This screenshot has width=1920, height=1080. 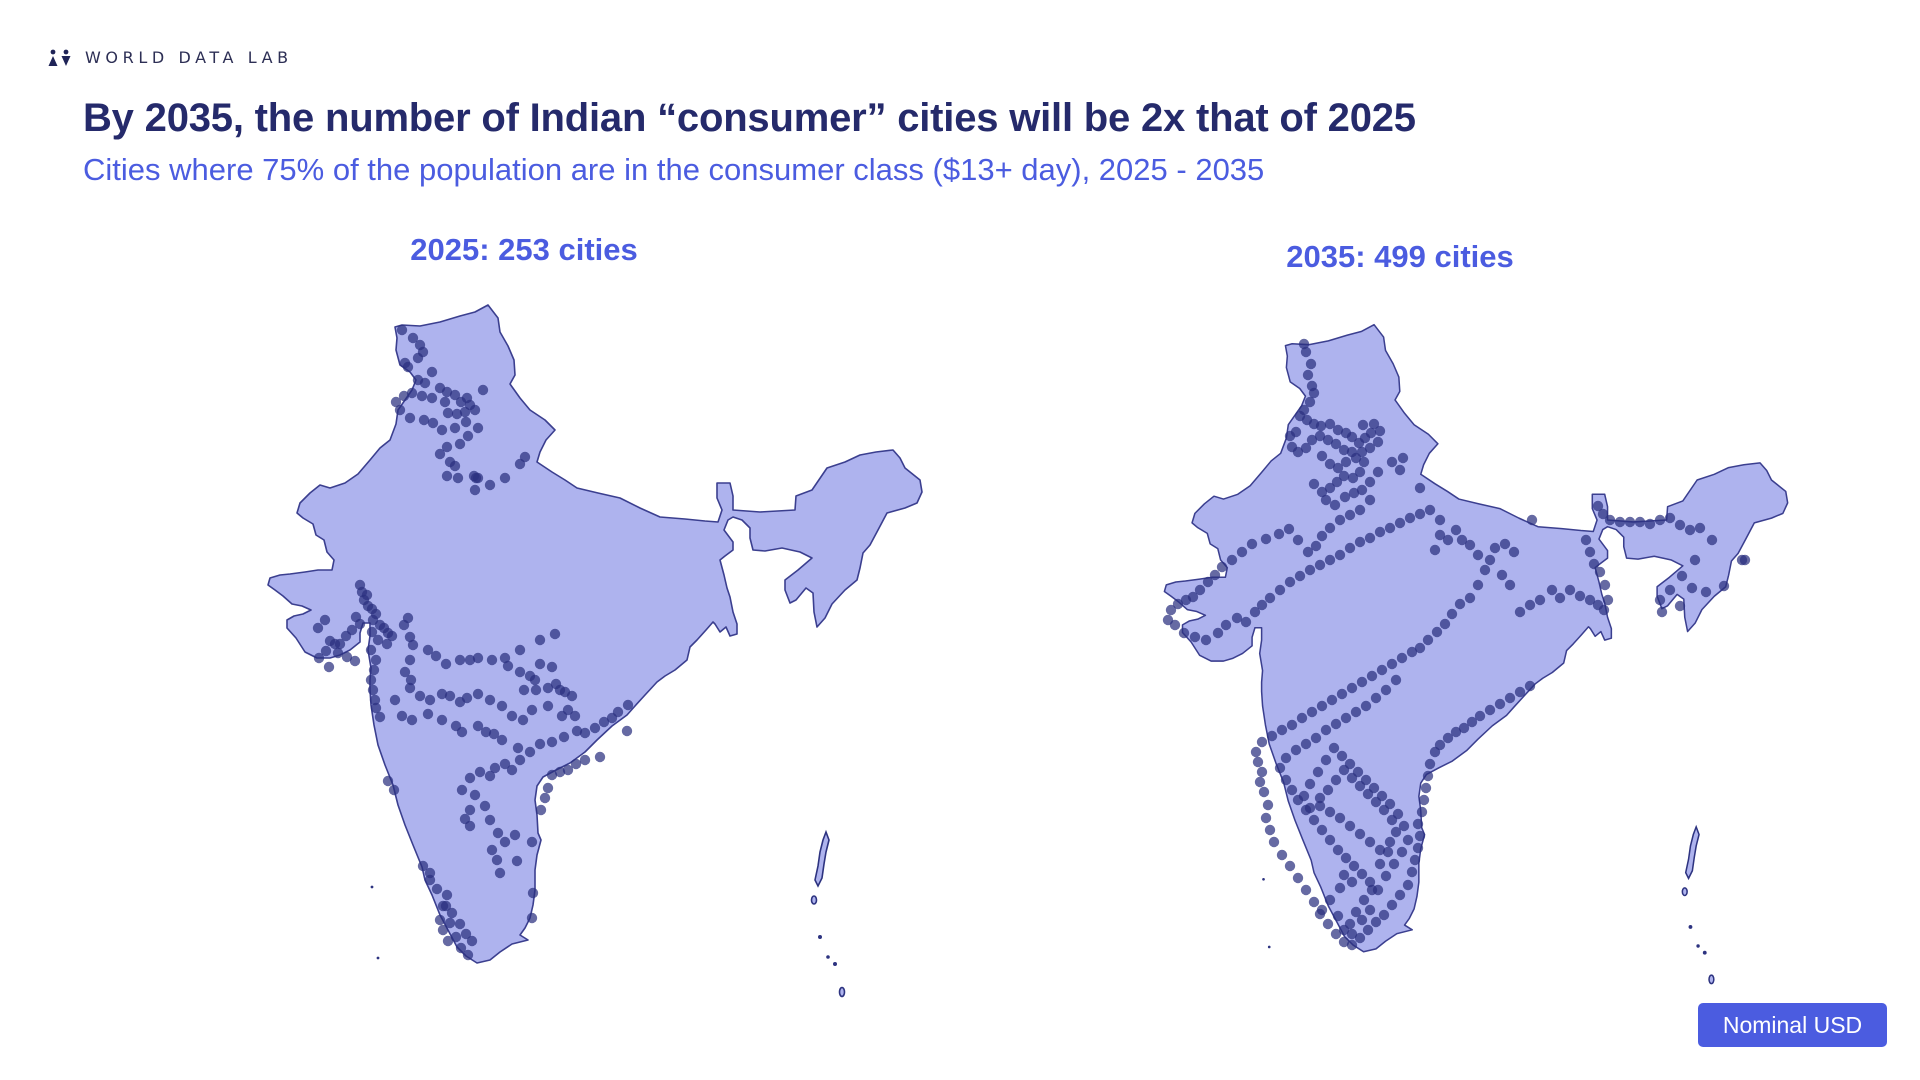 What do you see at coordinates (1400, 256) in the screenshot?
I see `map-label-2035: 2035: 499 cities` at bounding box center [1400, 256].